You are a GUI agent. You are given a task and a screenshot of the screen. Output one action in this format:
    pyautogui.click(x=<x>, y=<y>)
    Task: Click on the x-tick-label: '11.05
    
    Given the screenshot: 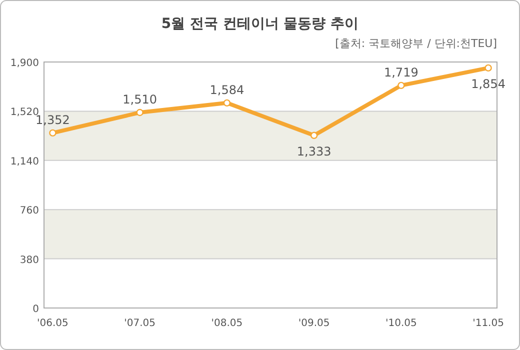 What is the action you would take?
    pyautogui.click(x=488, y=323)
    